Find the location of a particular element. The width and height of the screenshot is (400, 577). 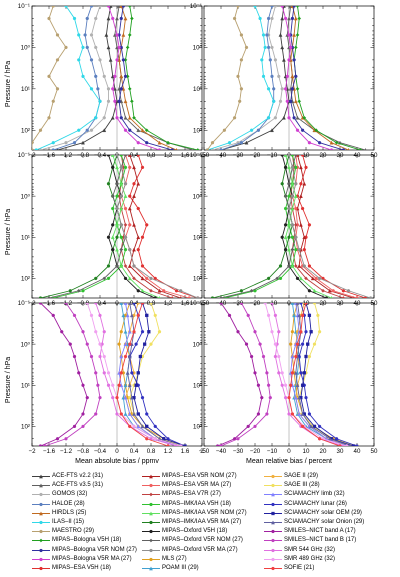

x-tick-label: 20 is located at coordinates (323, 155).